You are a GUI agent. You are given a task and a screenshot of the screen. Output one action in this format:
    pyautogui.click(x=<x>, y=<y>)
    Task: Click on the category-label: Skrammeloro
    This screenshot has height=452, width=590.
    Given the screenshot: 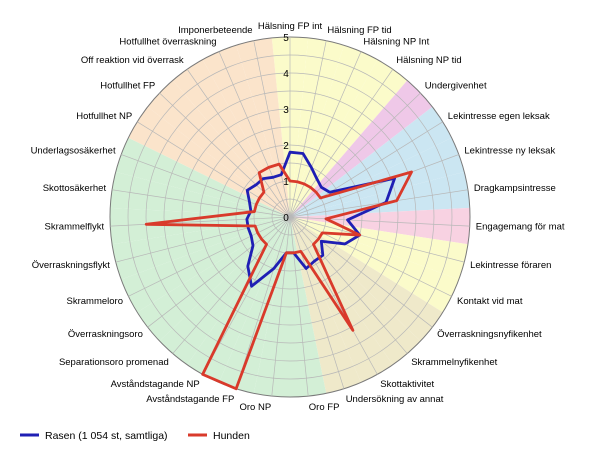 What is the action you would take?
    pyautogui.click(x=95, y=301)
    